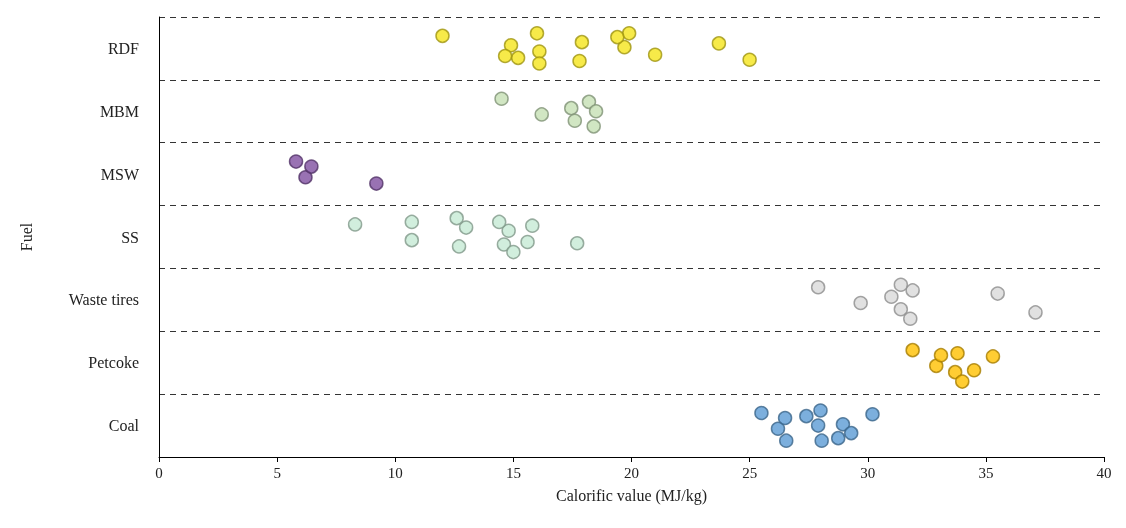 The image size is (1126, 528). I want to click on y-tick-label: MSW, so click(120, 174).